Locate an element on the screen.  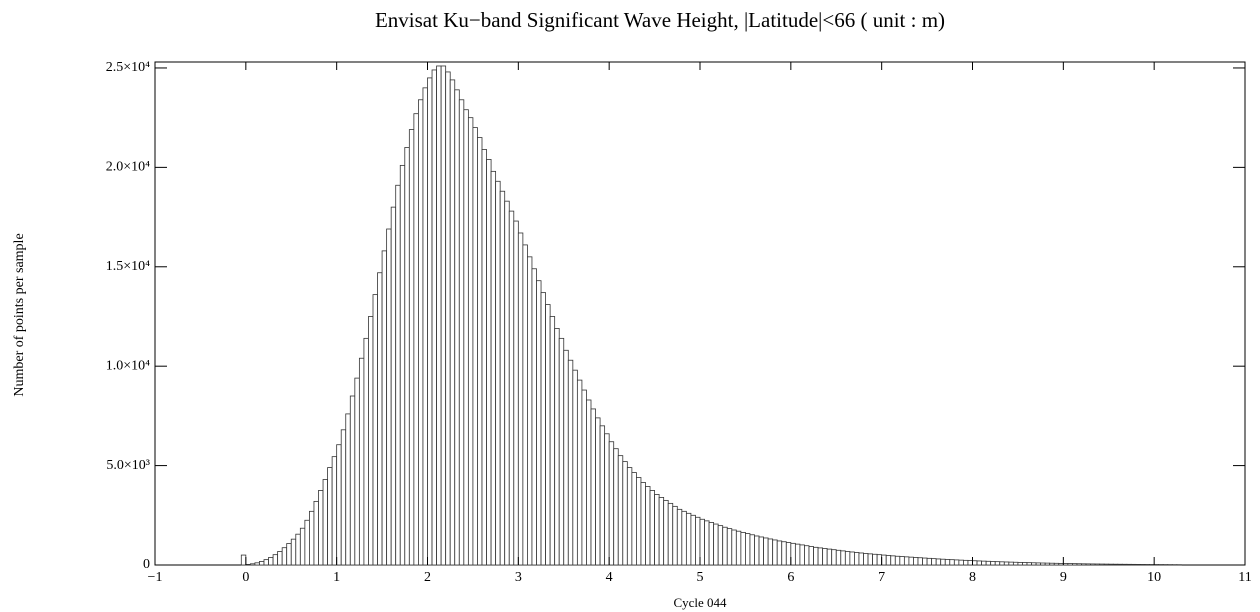
y-tick-label: 1.0×10⁴ is located at coordinates (128, 365).